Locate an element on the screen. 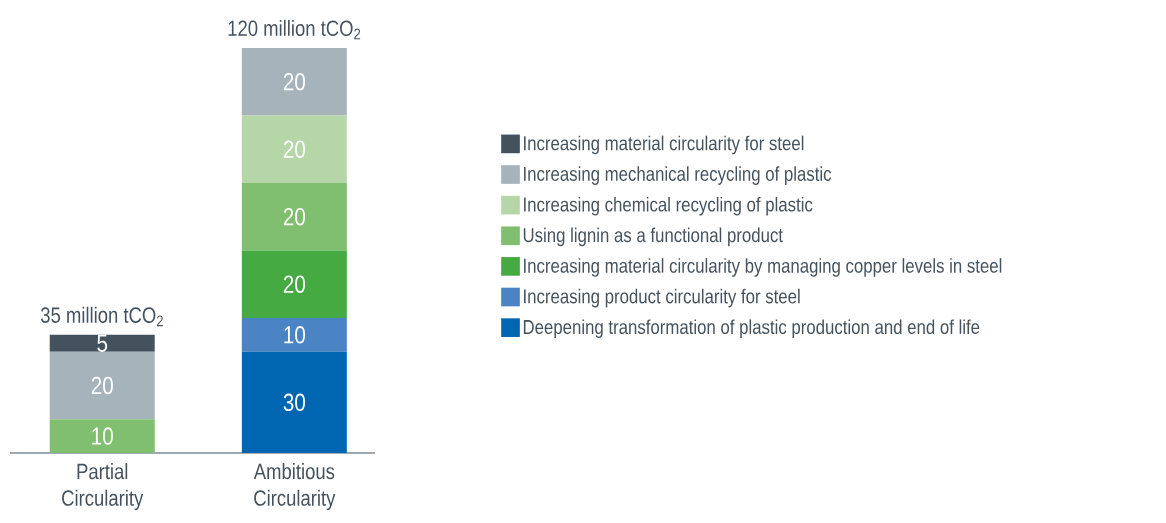 This screenshot has width=1166, height=523. legend-label: Increasing mechanical recycling of plastic is located at coordinates (678, 175).